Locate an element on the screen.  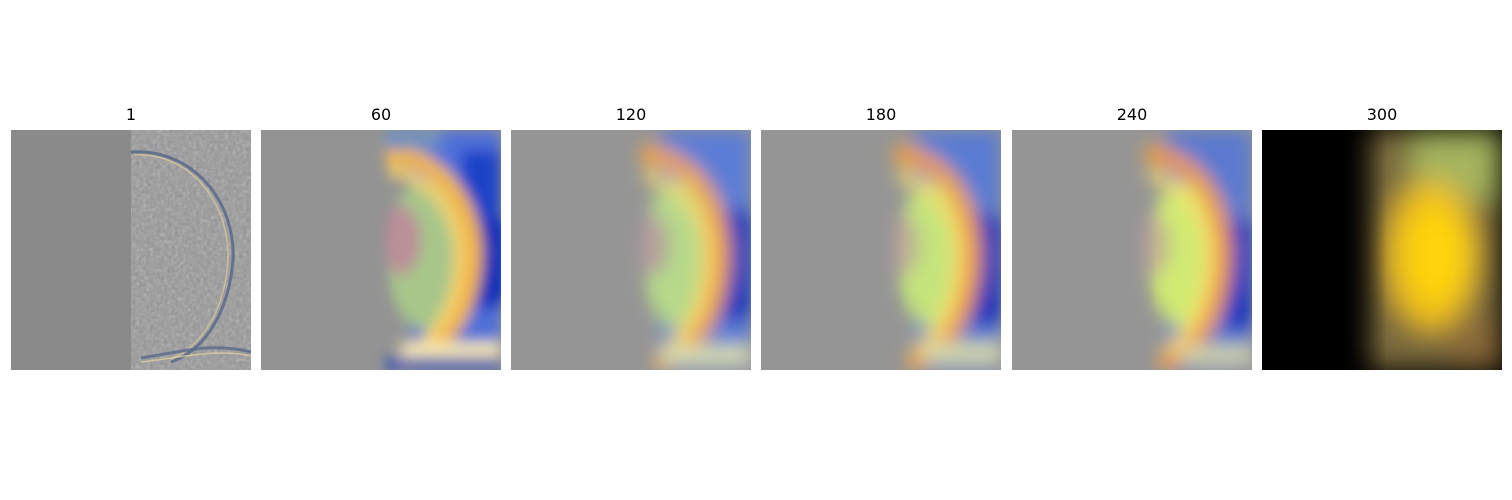
panel-title: 240 is located at coordinates (1132, 114).